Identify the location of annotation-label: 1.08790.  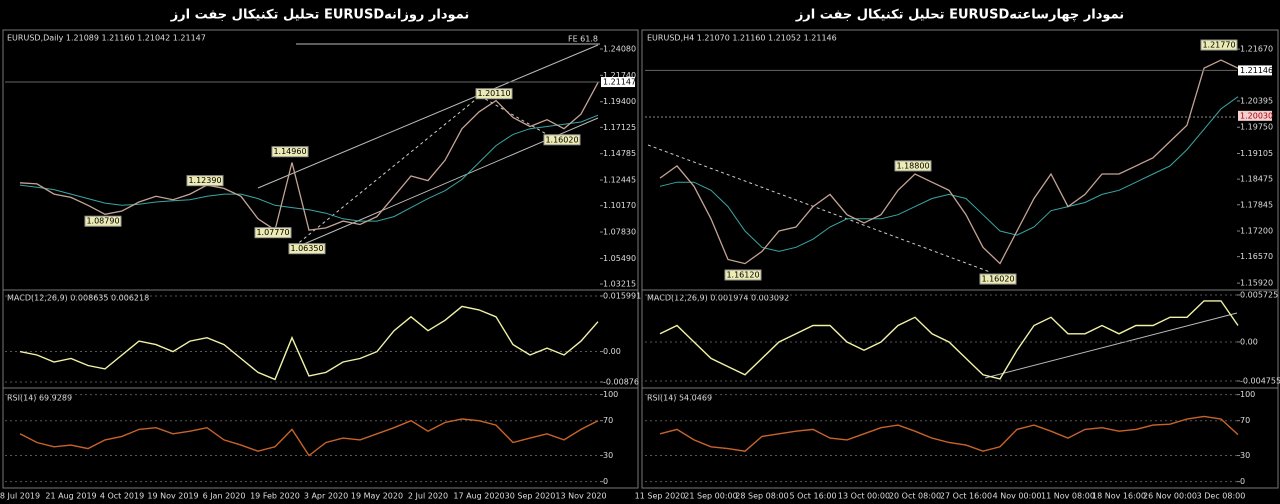
(102, 221).